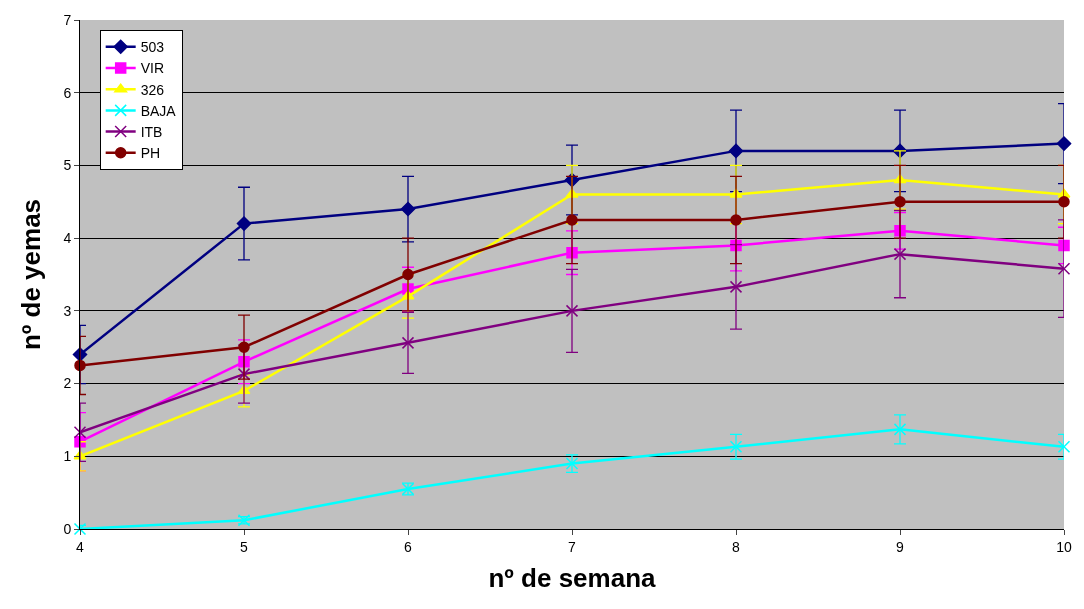  I want to click on y-tick-label: 1, so click(67, 456).